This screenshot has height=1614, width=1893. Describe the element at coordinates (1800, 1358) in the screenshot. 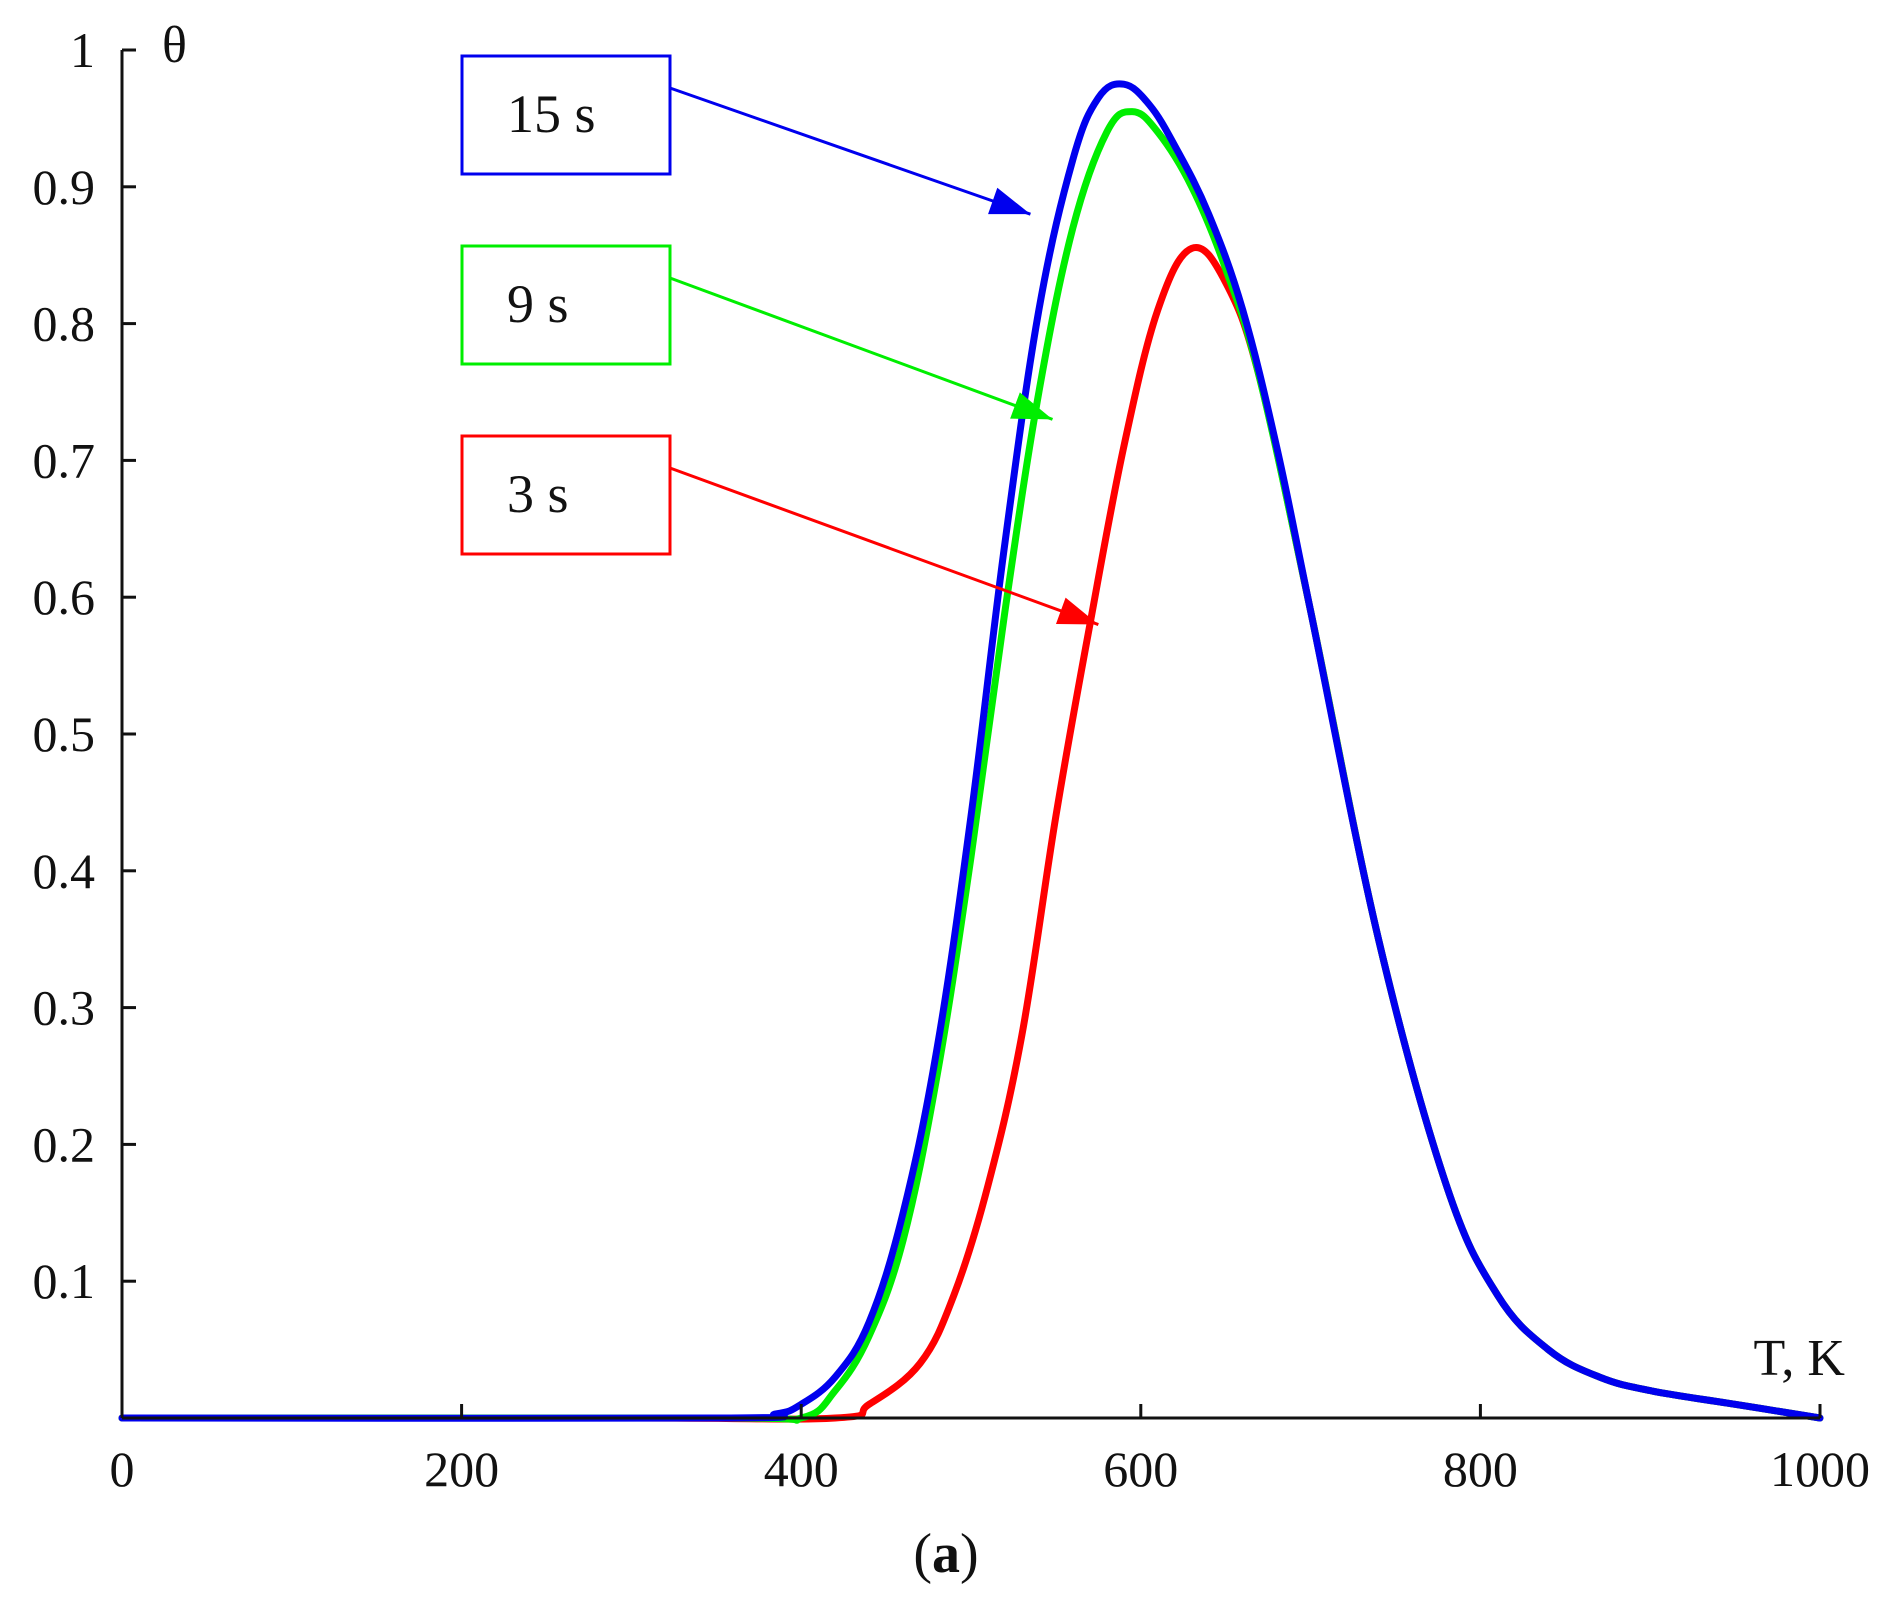

I see `x-axis-label: T, K` at that location.